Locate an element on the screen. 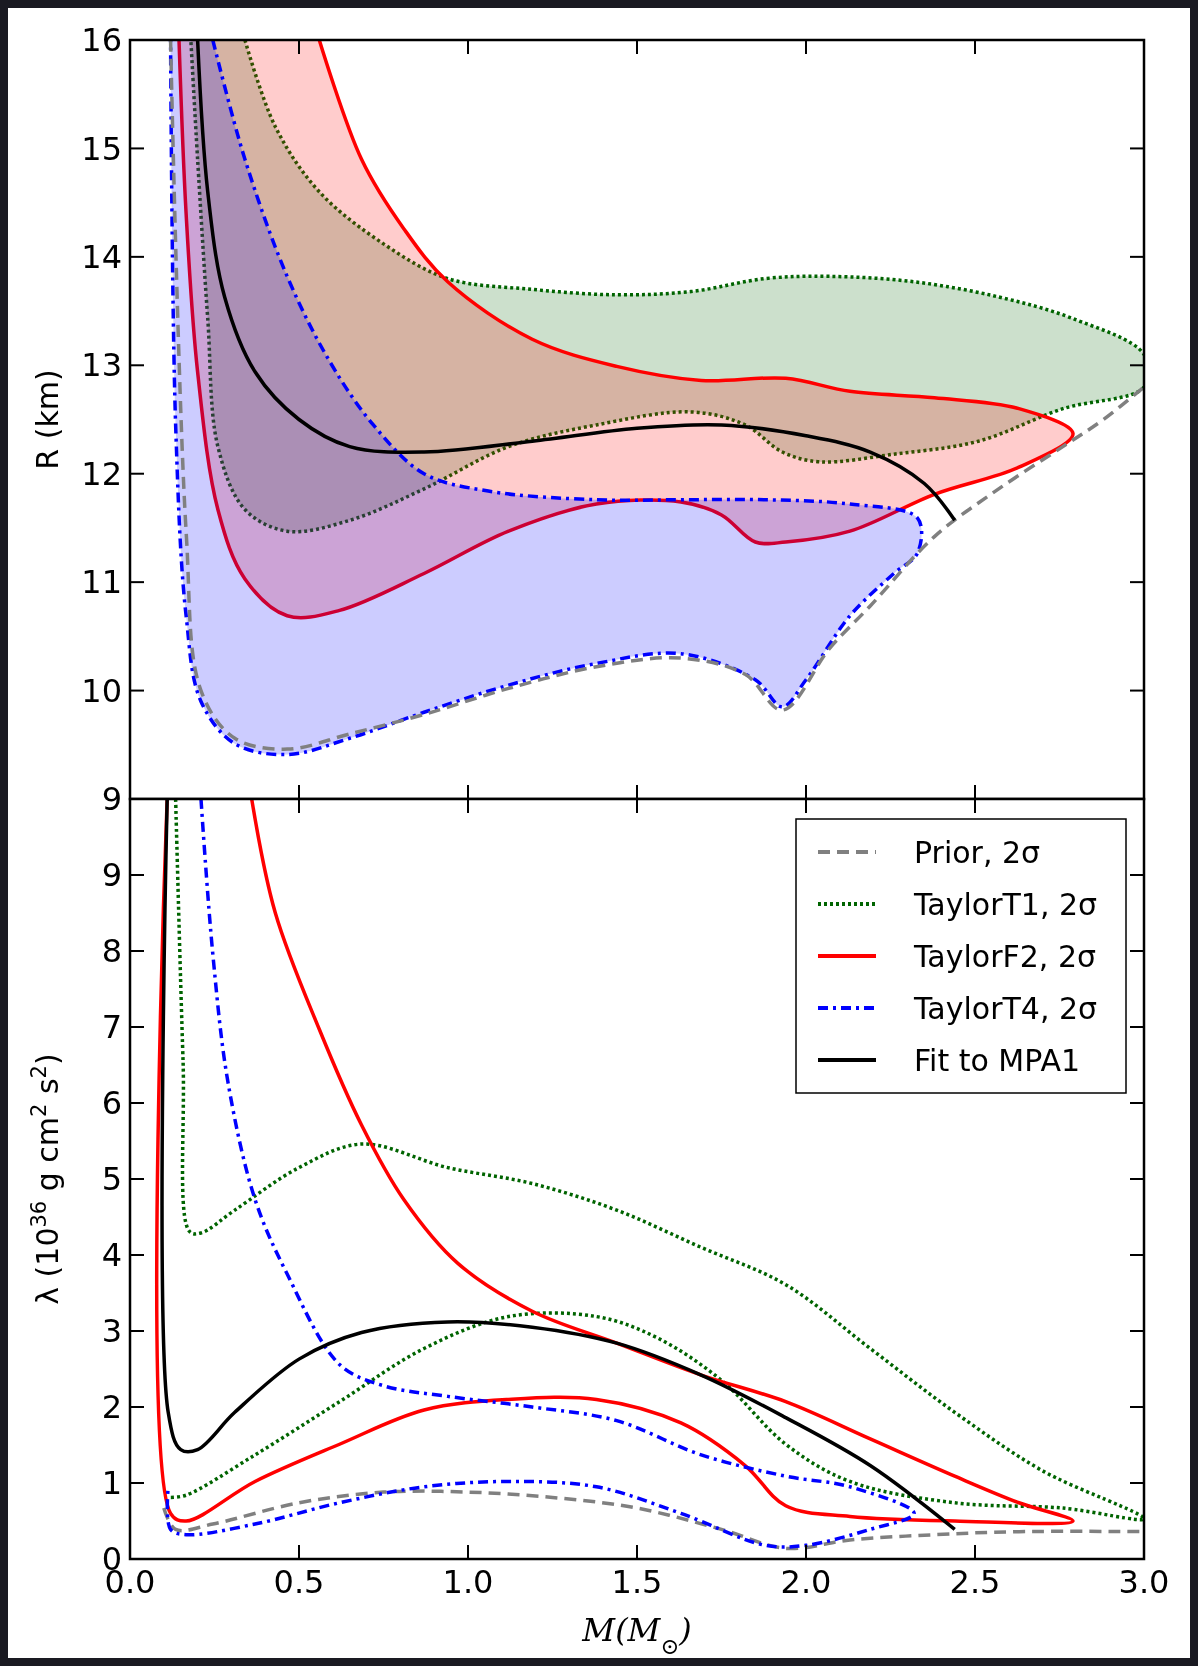  y-tick-label: 12 is located at coordinates (101, 473).